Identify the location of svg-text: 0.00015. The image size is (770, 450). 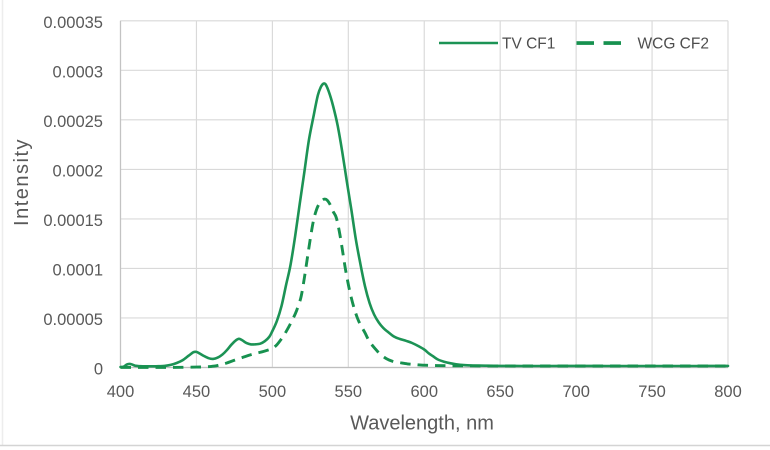
(73, 221).